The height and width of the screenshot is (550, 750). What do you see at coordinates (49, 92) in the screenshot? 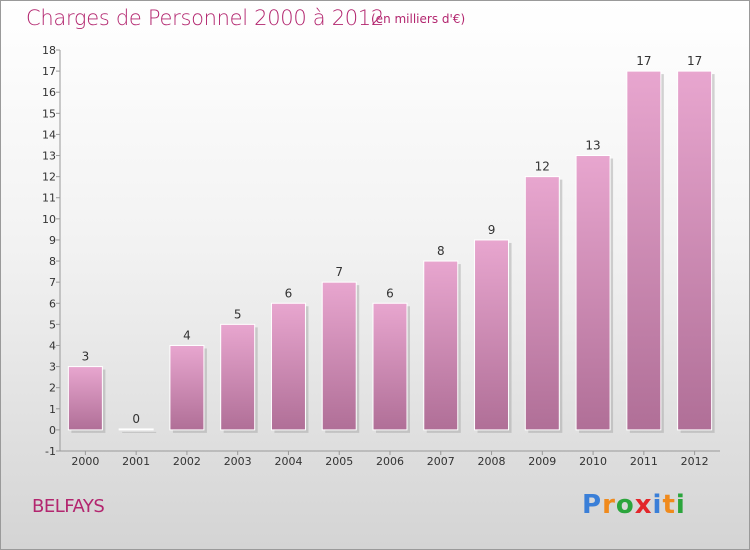
I see `y-tick-label: 16` at bounding box center [49, 92].